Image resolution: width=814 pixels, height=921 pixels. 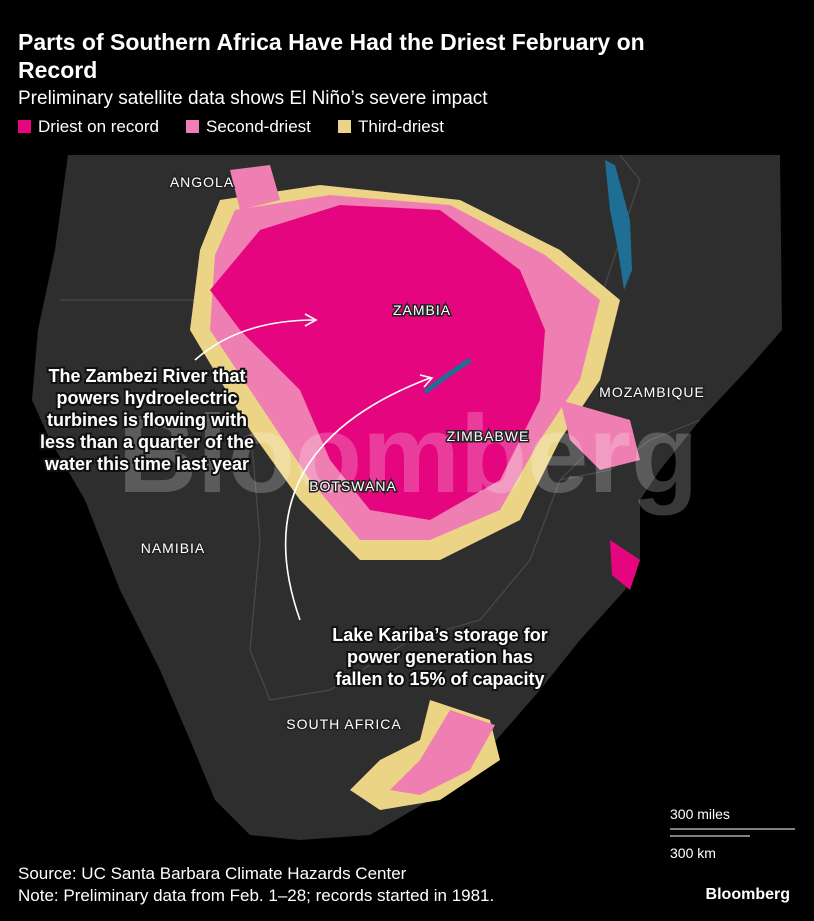 I want to click on place-label: NAMIBIA, so click(x=173, y=548).